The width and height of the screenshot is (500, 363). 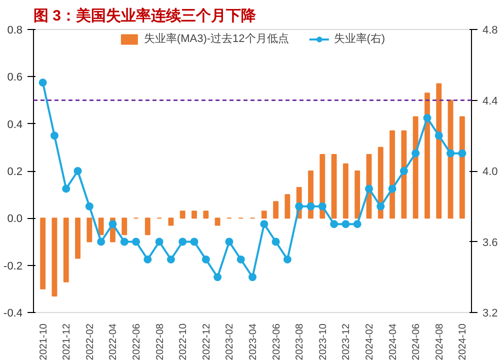 What do you see at coordinates (230, 341) in the screenshot?
I see `x-tick-label: 2023-02` at bounding box center [230, 341].